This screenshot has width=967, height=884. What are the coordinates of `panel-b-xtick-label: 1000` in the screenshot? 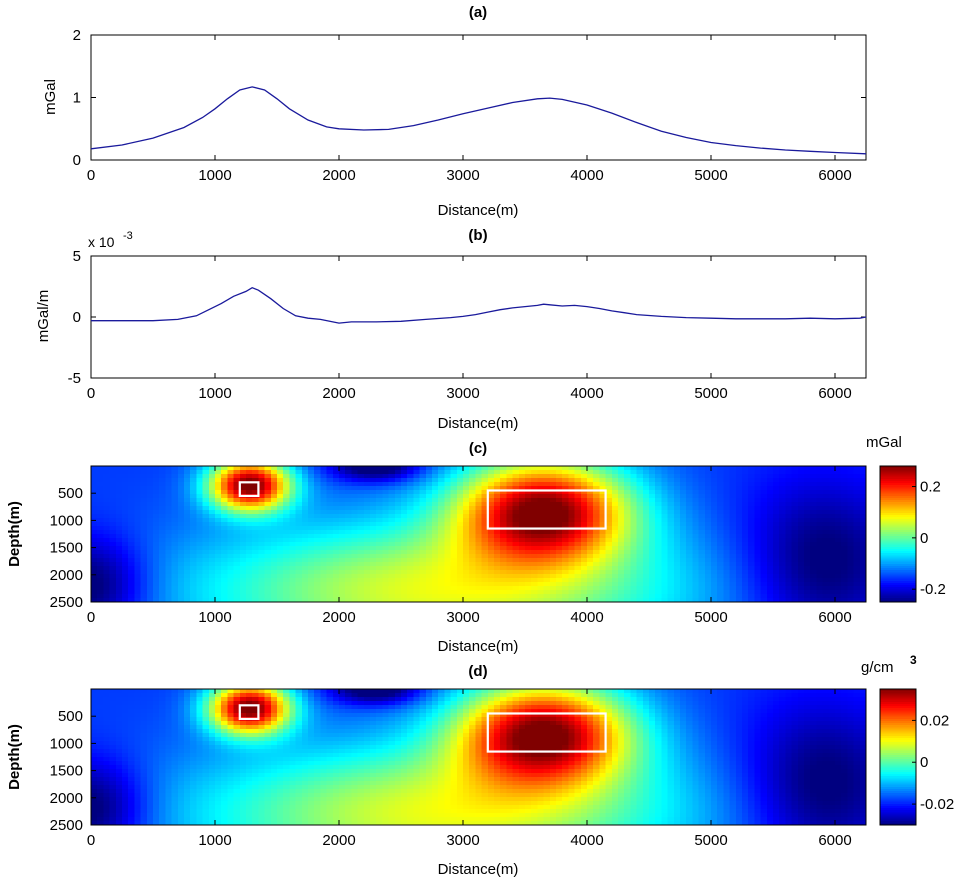 It's located at (214, 393).